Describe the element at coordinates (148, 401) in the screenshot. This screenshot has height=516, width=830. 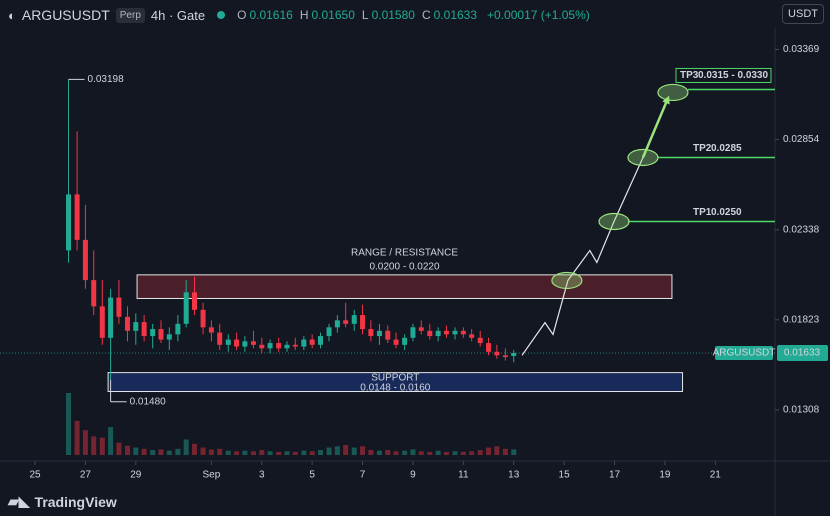
I see `low-note-label: 0.01480` at that location.